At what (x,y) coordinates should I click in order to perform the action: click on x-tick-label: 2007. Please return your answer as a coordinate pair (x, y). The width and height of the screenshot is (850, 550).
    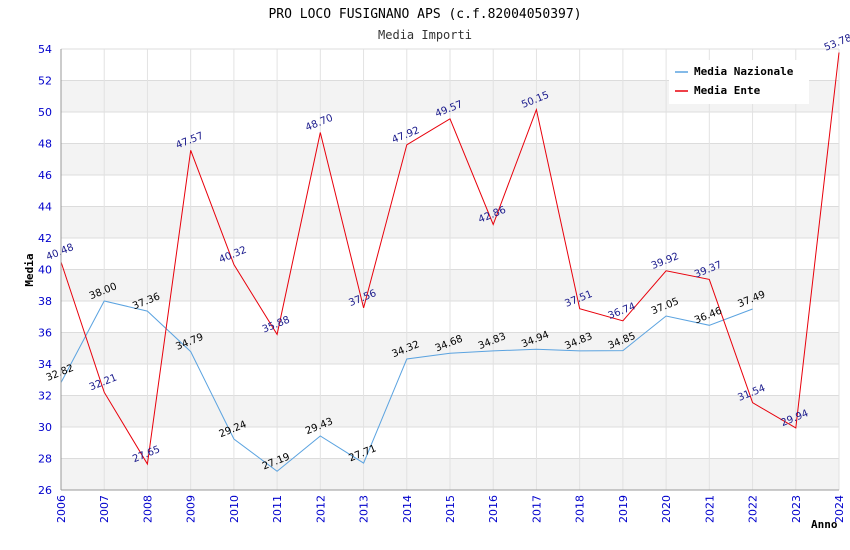
    Looking at the image, I should click on (104, 509).